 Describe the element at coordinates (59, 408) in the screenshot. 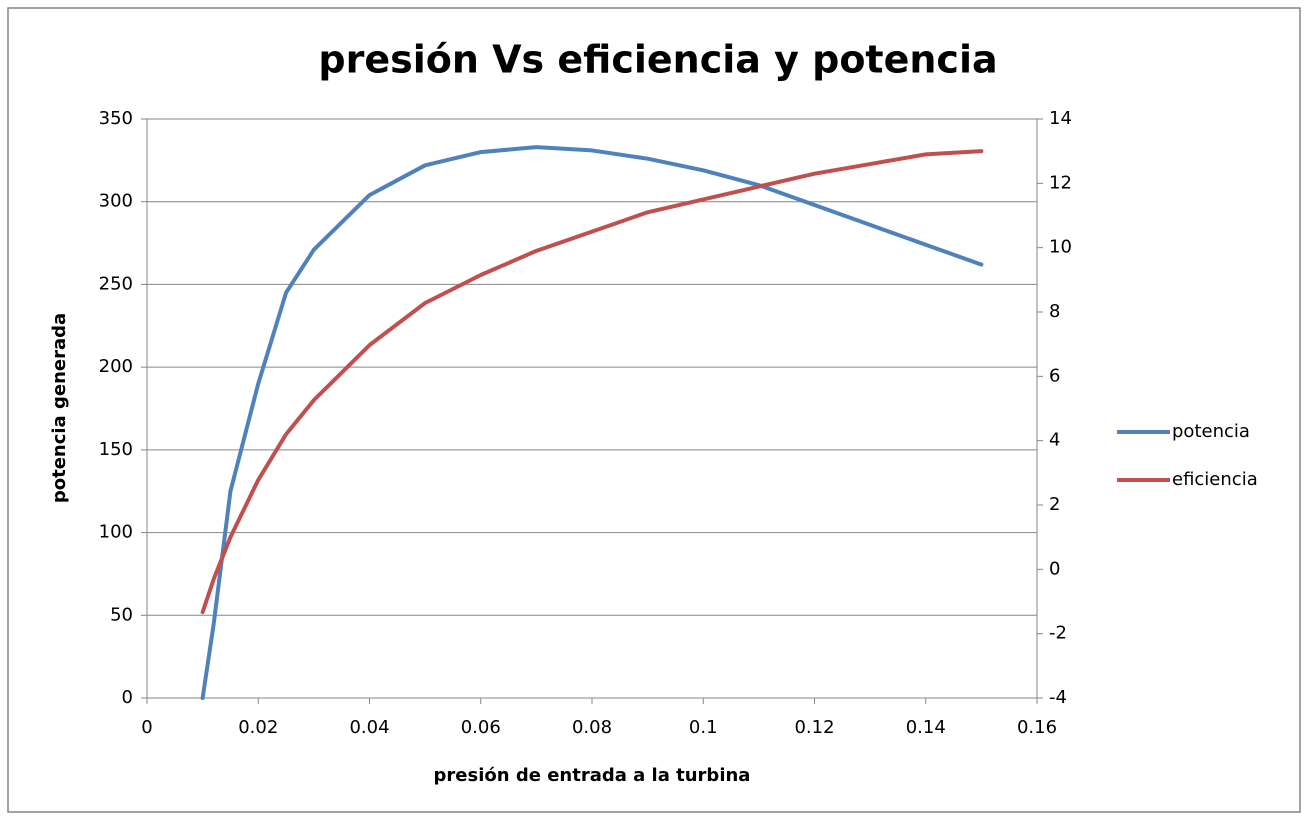

I see `y-axis-label: potencia generada` at that location.